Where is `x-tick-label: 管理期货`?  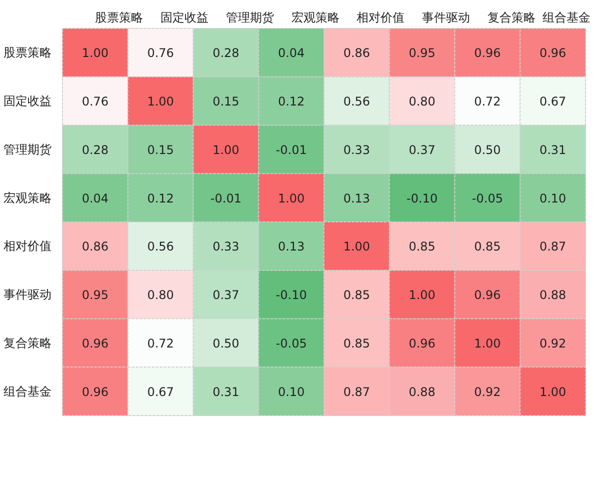 x-tick-label: 管理期货 is located at coordinates (250, 17).